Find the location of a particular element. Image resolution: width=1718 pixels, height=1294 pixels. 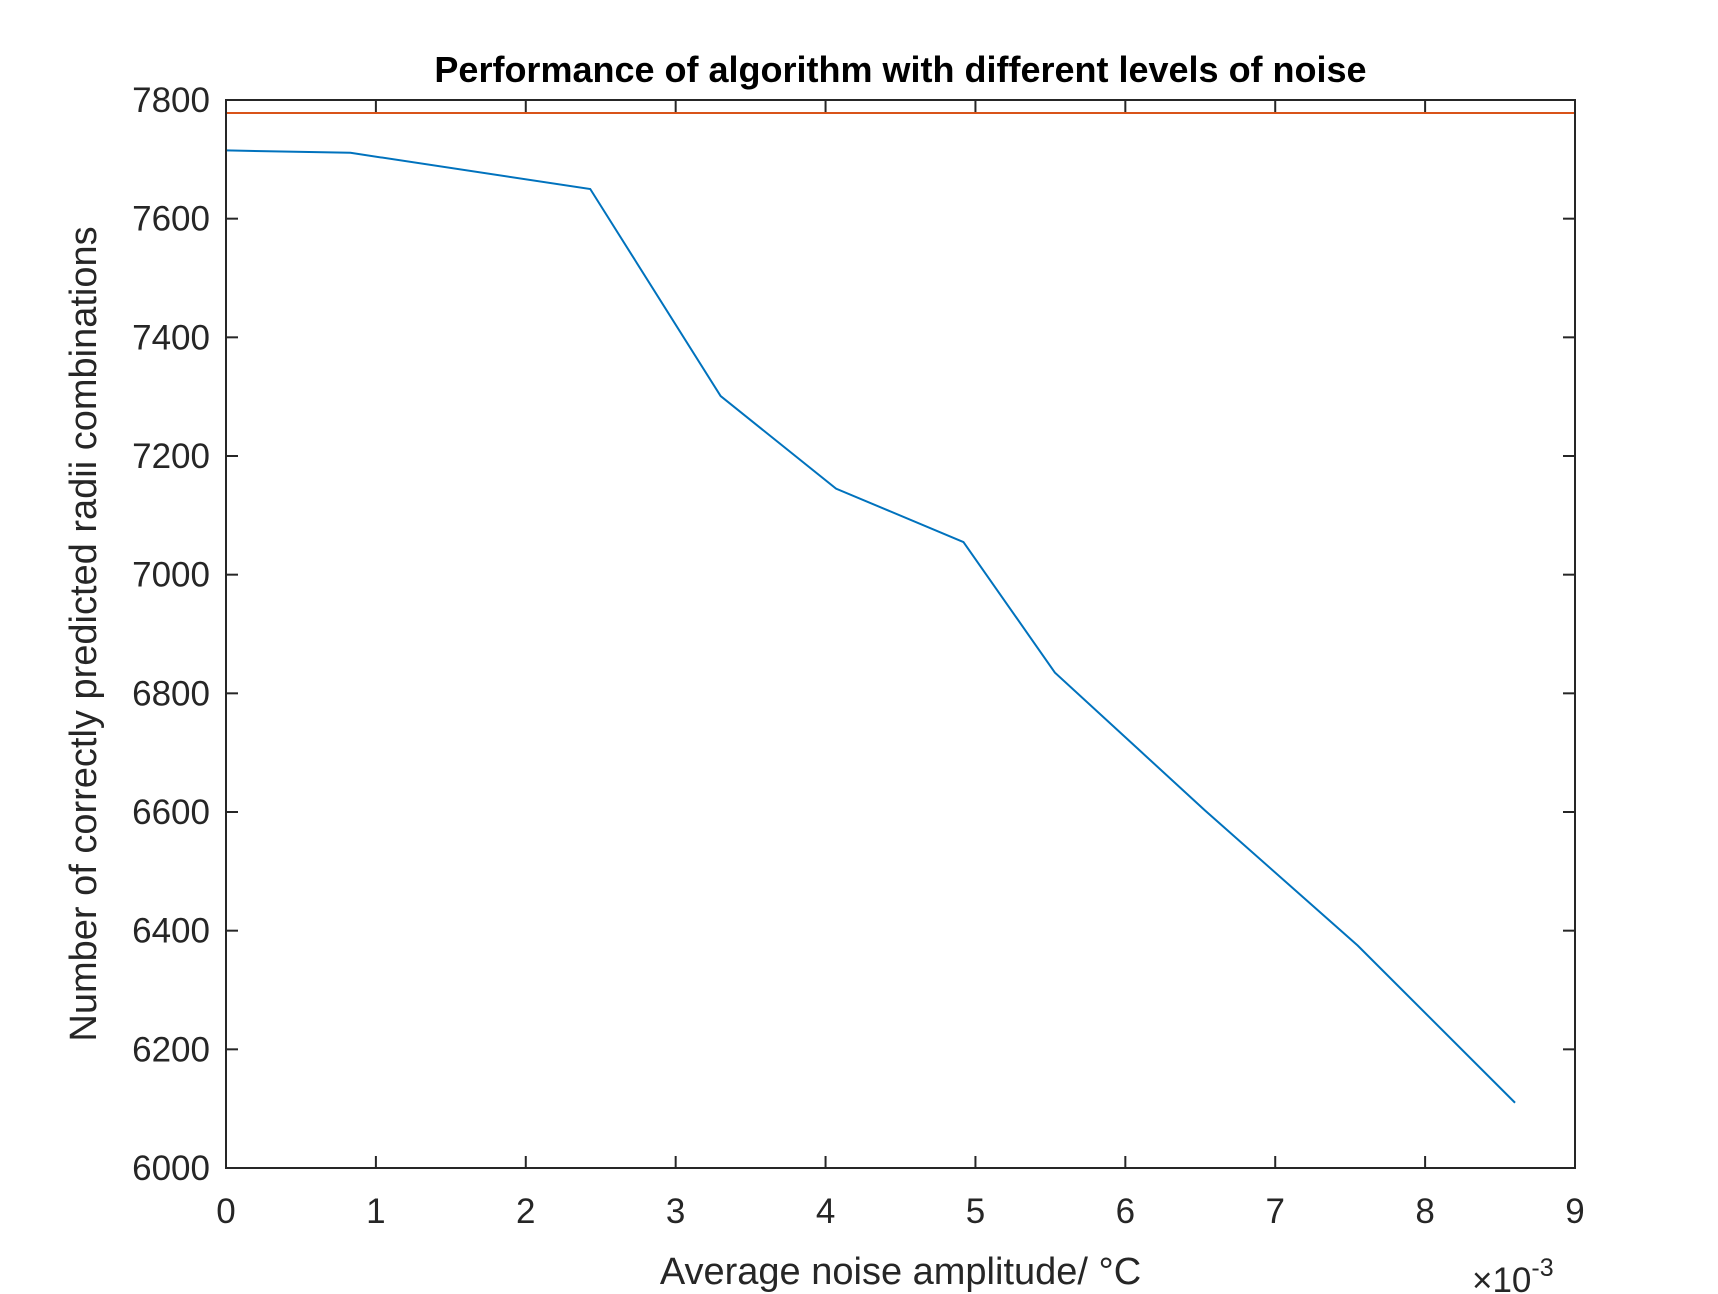

x-tick-label: 3 is located at coordinates (675, 1211).